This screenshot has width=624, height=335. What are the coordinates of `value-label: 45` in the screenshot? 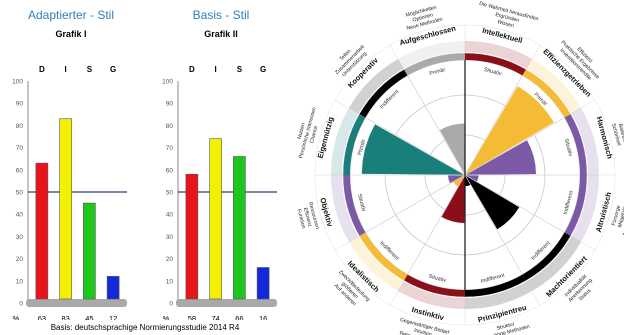 It's located at (89, 317).